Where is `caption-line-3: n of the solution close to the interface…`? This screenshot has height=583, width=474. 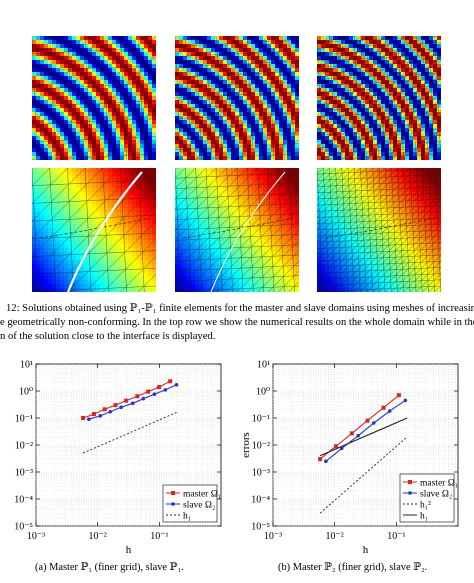 caption-line-3: n of the solution close to the interface… is located at coordinates (108, 336).